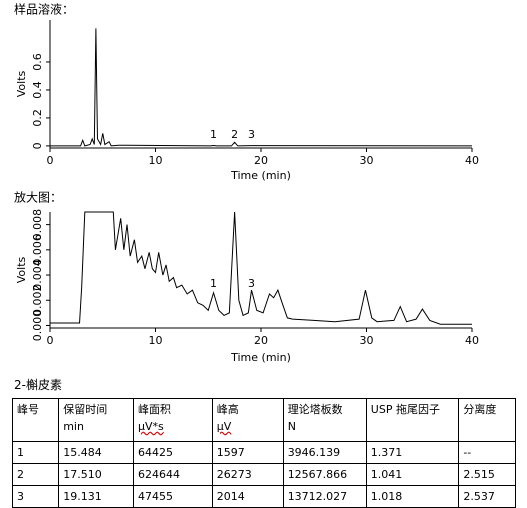  What do you see at coordinates (96, 420) in the screenshot?
I see `header-cell: 保留时间 min` at bounding box center [96, 420].